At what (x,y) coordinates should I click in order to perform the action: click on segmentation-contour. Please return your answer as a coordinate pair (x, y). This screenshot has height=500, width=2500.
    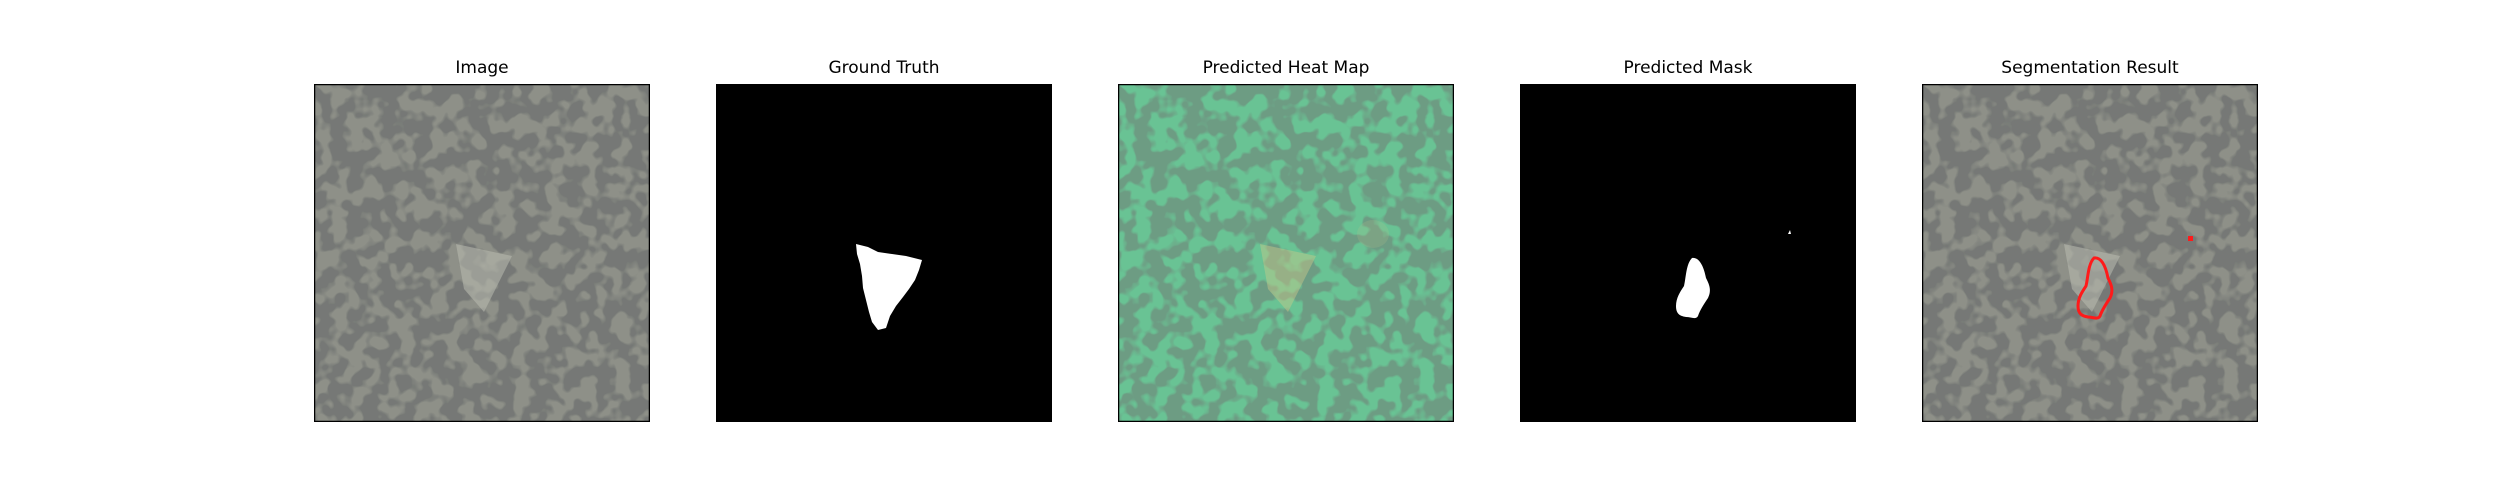
    Looking at the image, I should click on (2095, 288).